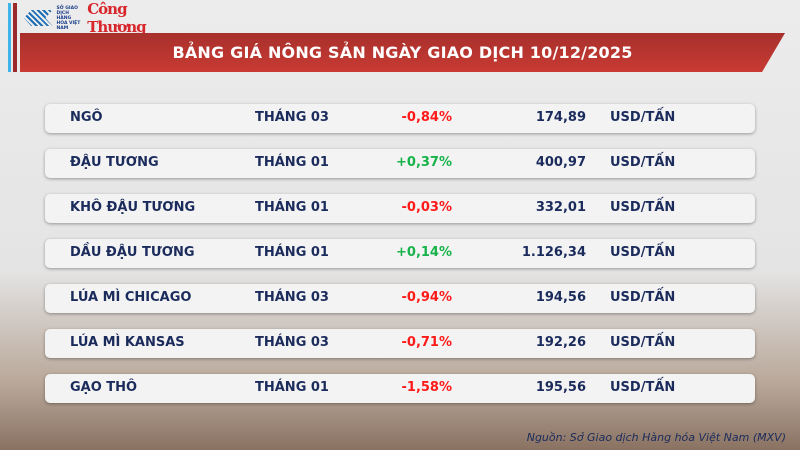  What do you see at coordinates (133, 207) in the screenshot?
I see `commodity-name: KHÔ ĐẬU TƯƠNG` at bounding box center [133, 207].